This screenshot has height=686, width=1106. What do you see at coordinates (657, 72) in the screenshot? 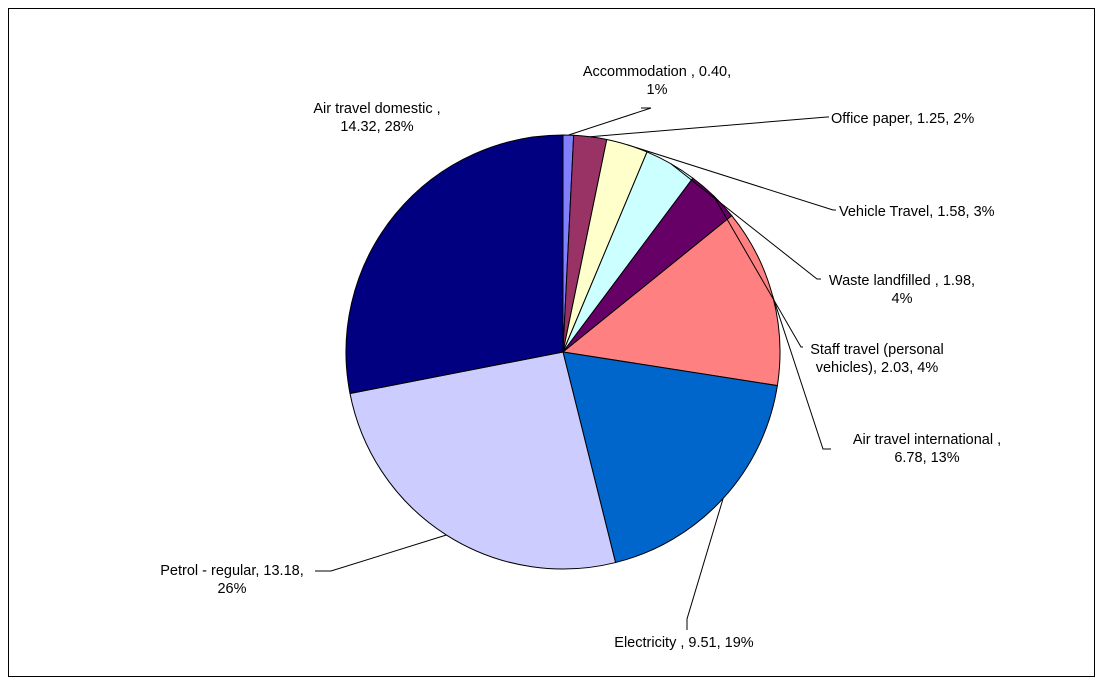
I see `slice-label: Accommodation , 0.40,` at bounding box center [657, 72].